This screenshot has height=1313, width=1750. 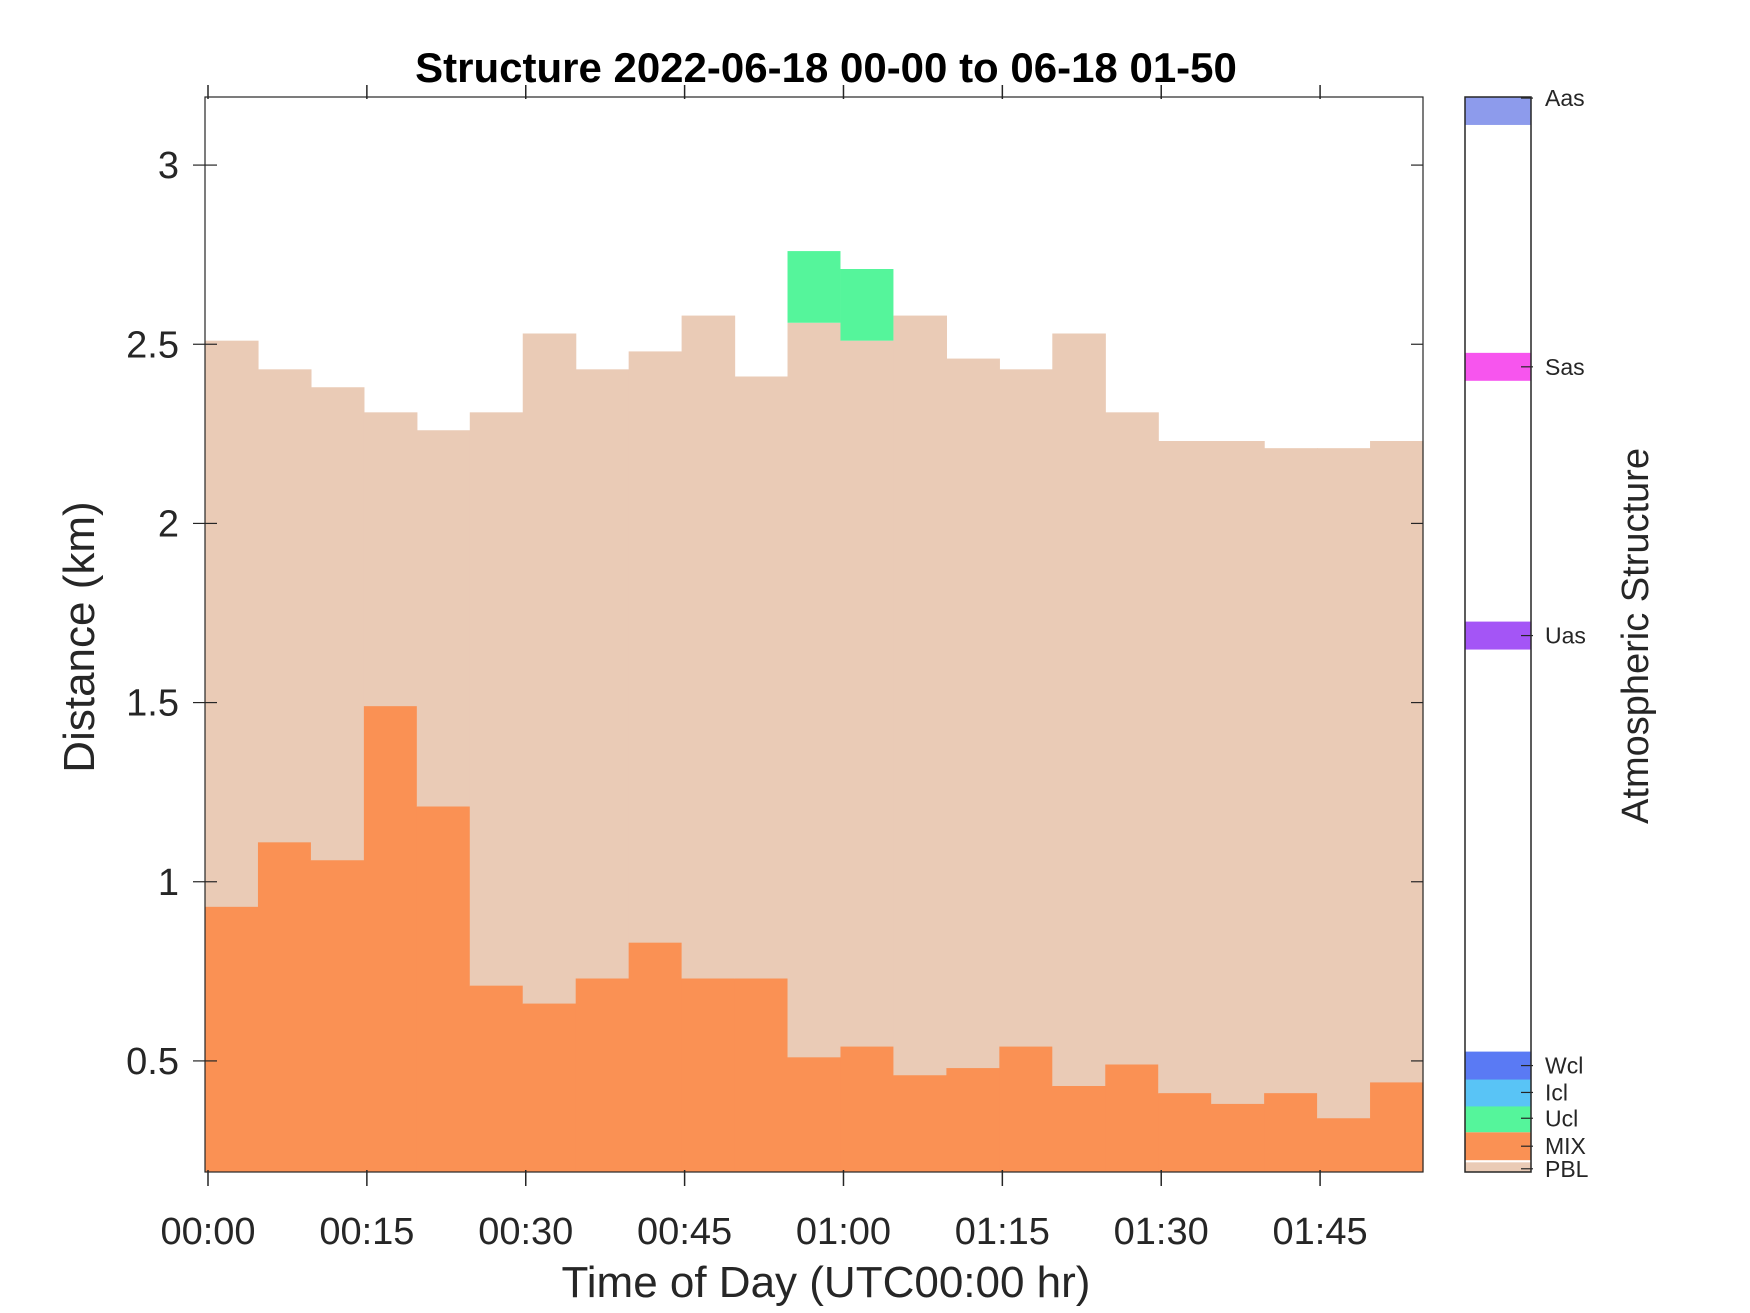 I want to click on colorbar-tick-label: MIX, so click(x=1565, y=1146).